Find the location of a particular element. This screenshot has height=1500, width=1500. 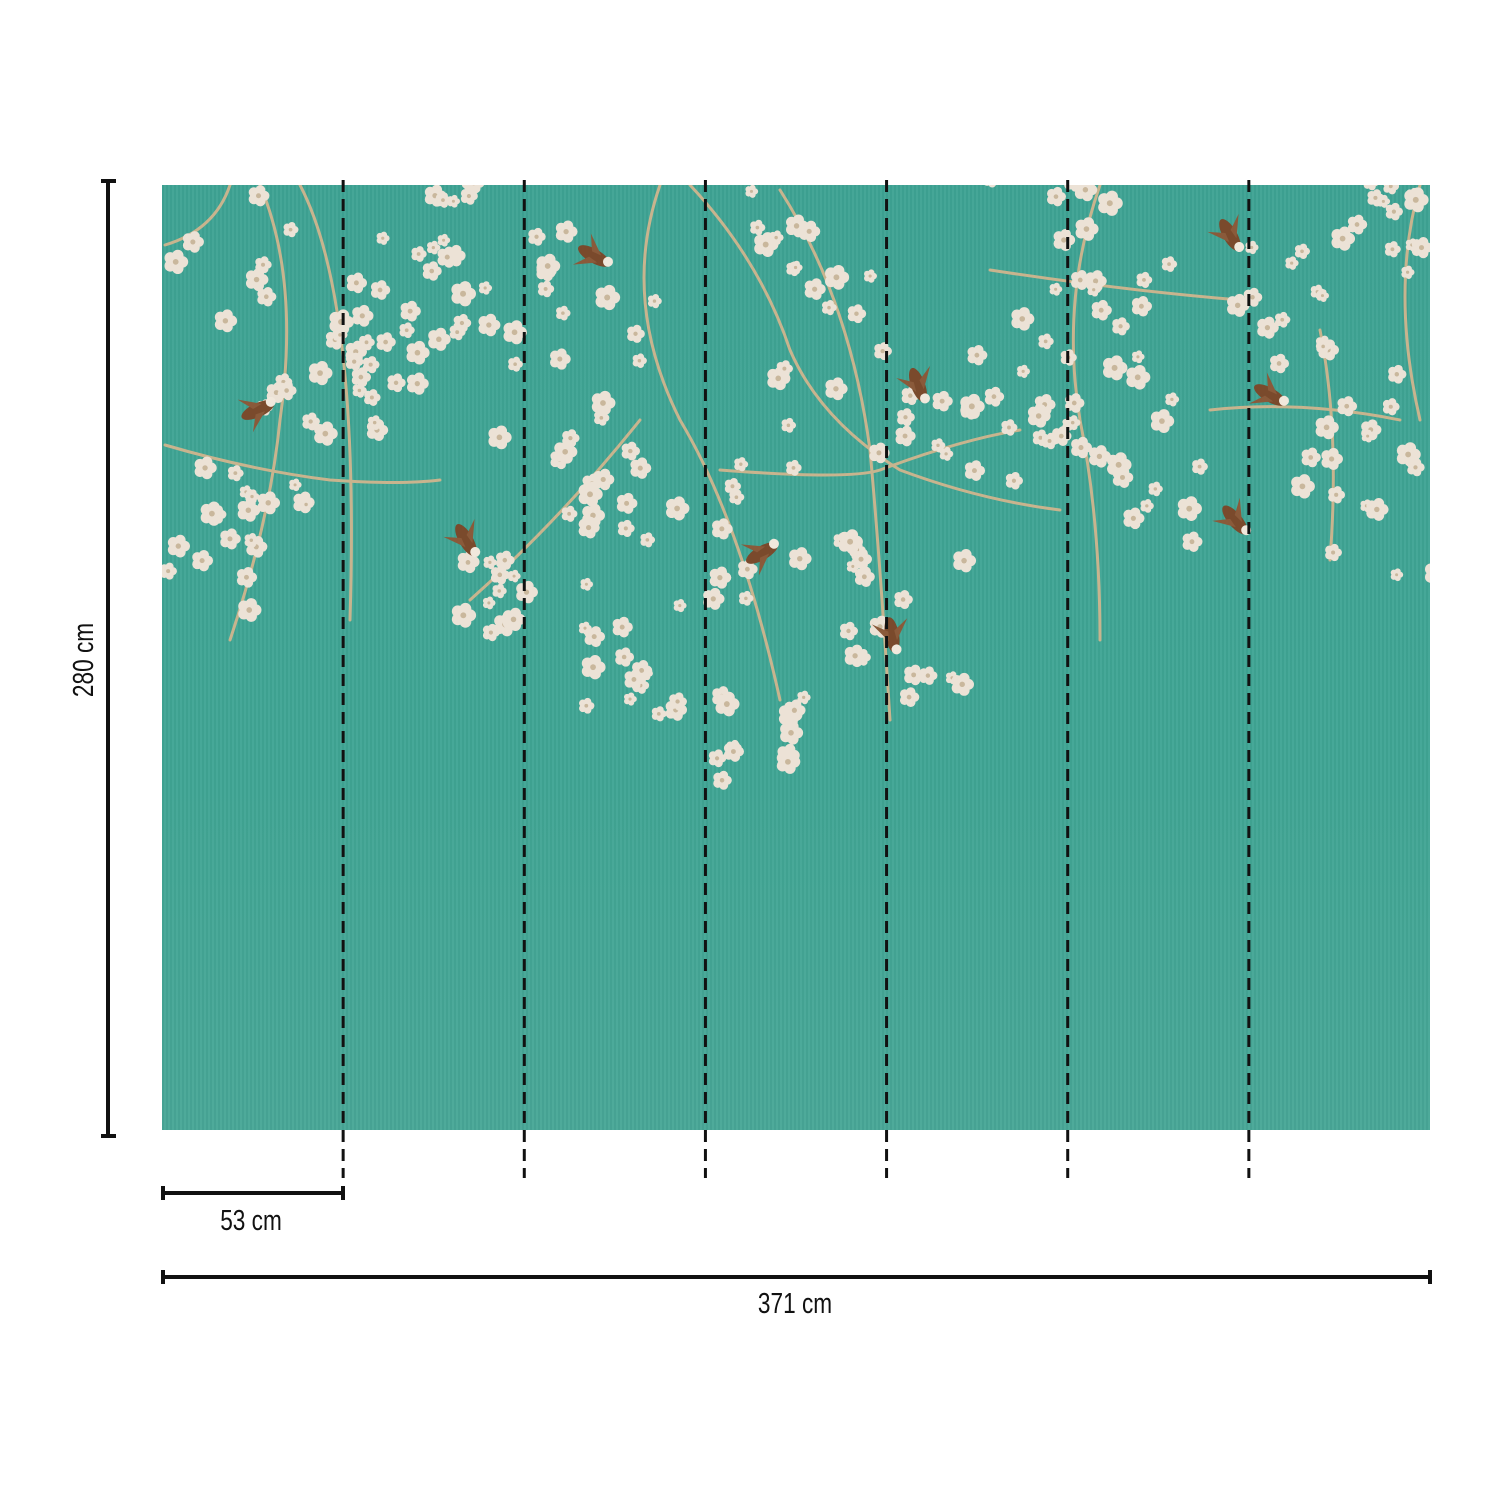

panel-width-label: 53 cm is located at coordinates (251, 1219).